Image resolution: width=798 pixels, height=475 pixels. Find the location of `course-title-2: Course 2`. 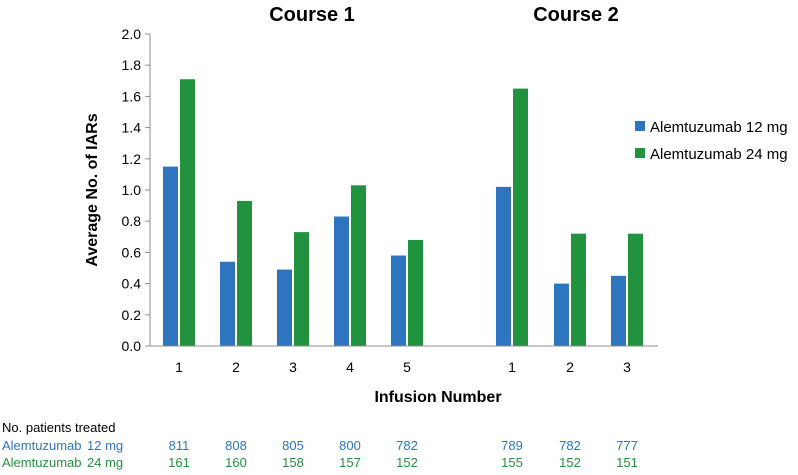

course-title-2: Course 2 is located at coordinates (576, 15).